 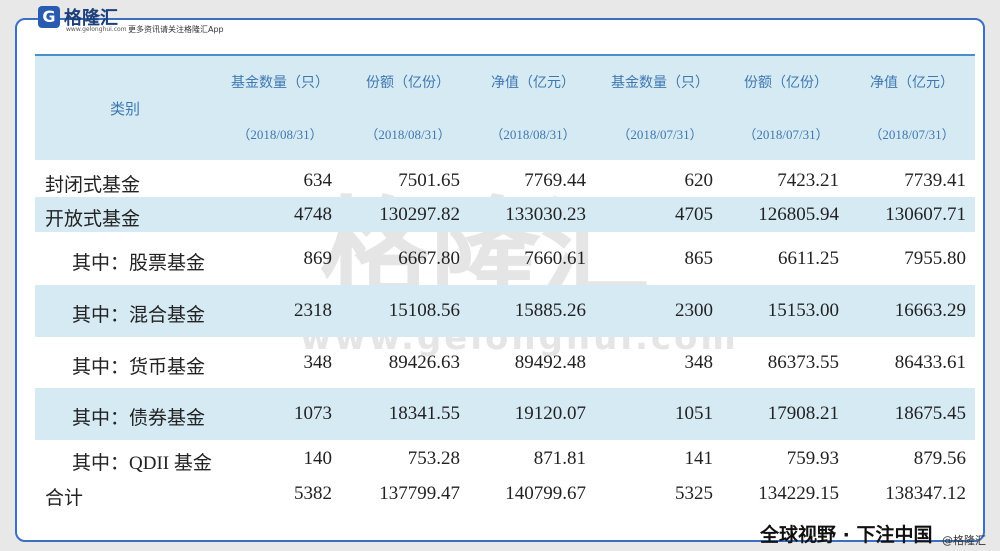 What do you see at coordinates (798, 493) in the screenshot?
I see `cell-value: 134229.15` at bounding box center [798, 493].